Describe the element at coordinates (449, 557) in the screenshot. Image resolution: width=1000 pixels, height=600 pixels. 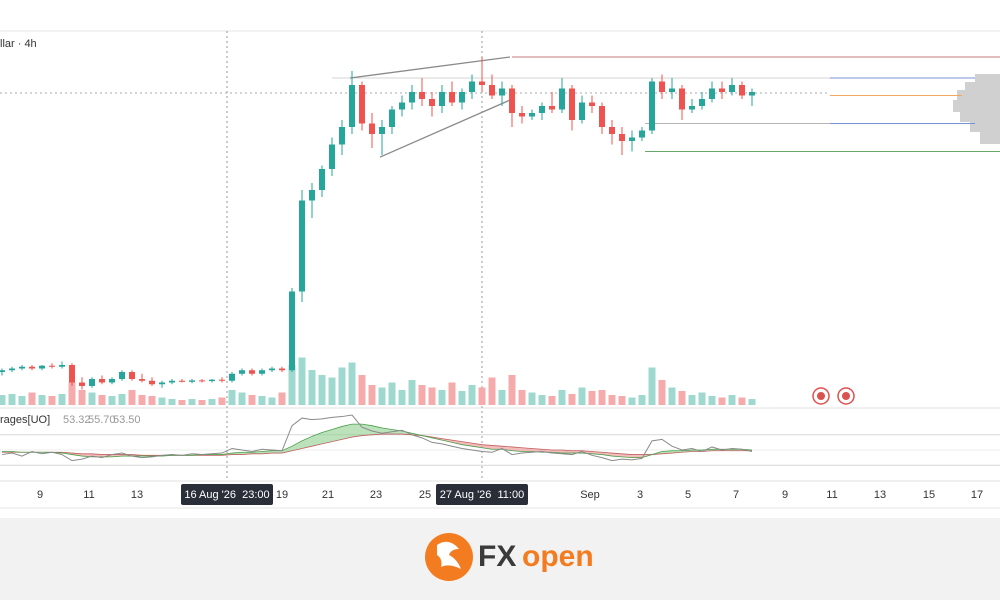
I see `logo-icon` at that location.